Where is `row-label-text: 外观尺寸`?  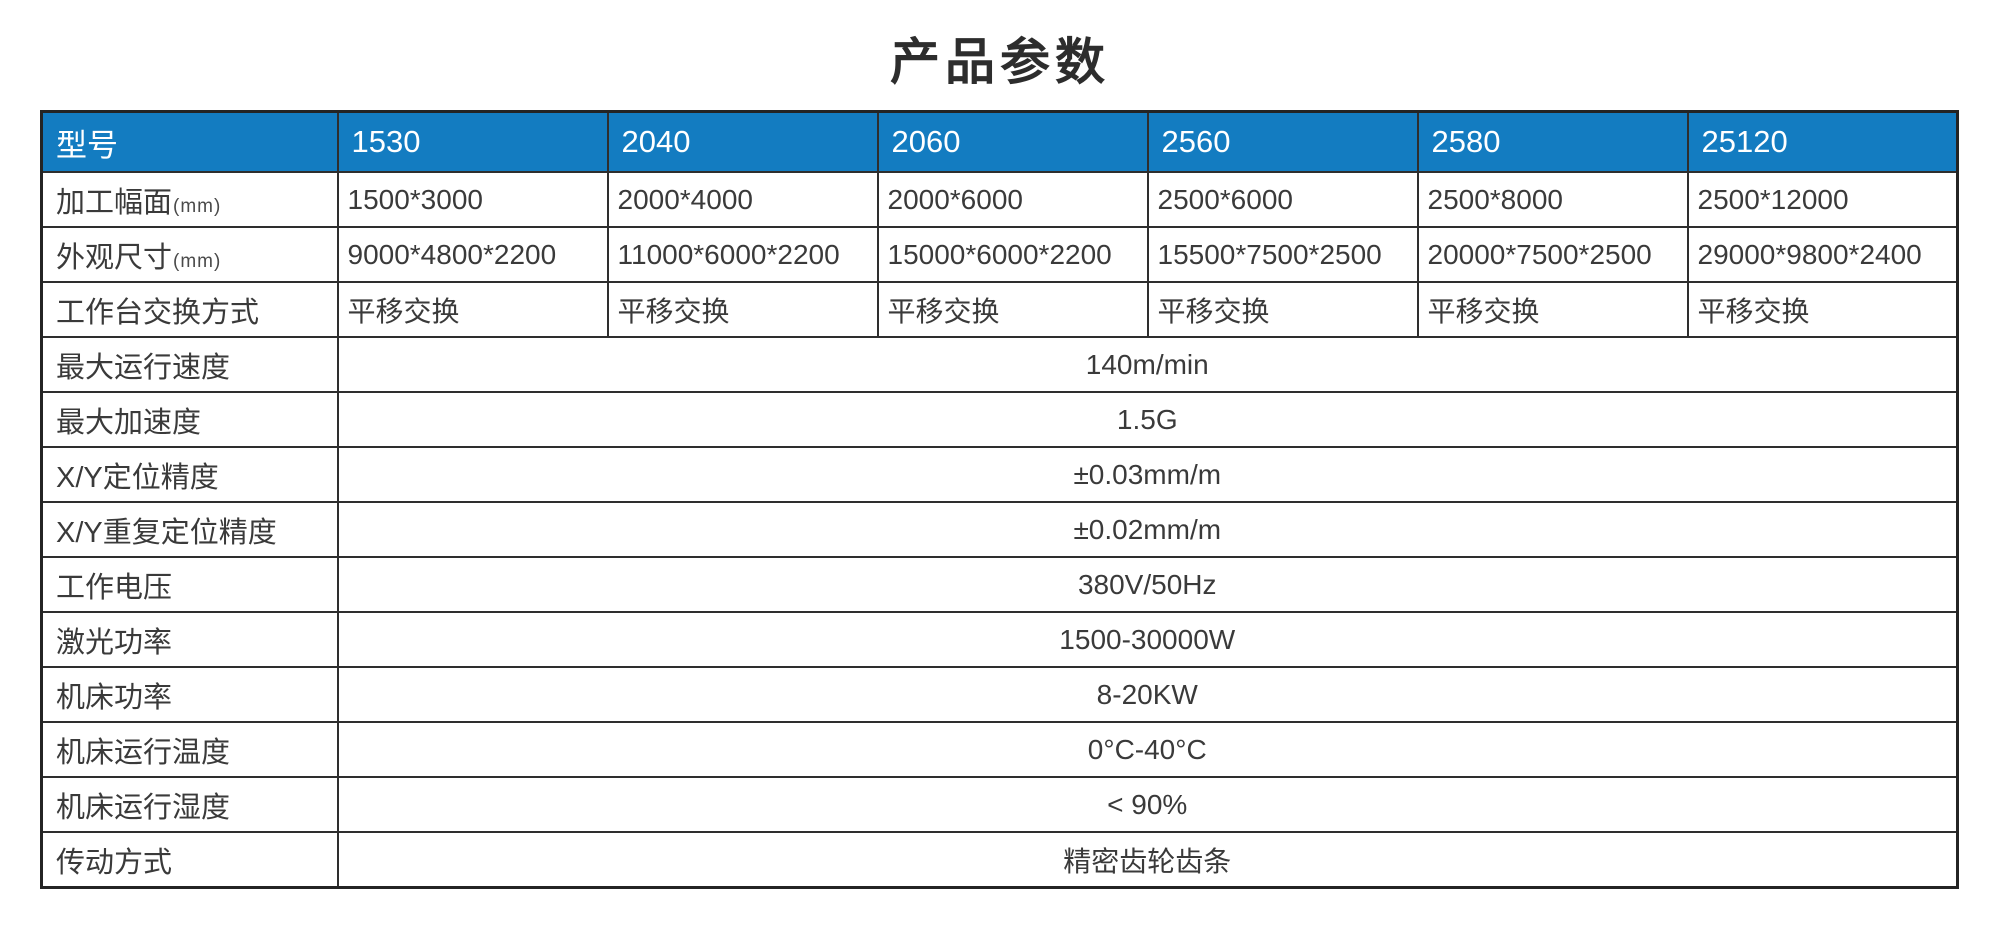 row-label-text: 外观尺寸 is located at coordinates (114, 257).